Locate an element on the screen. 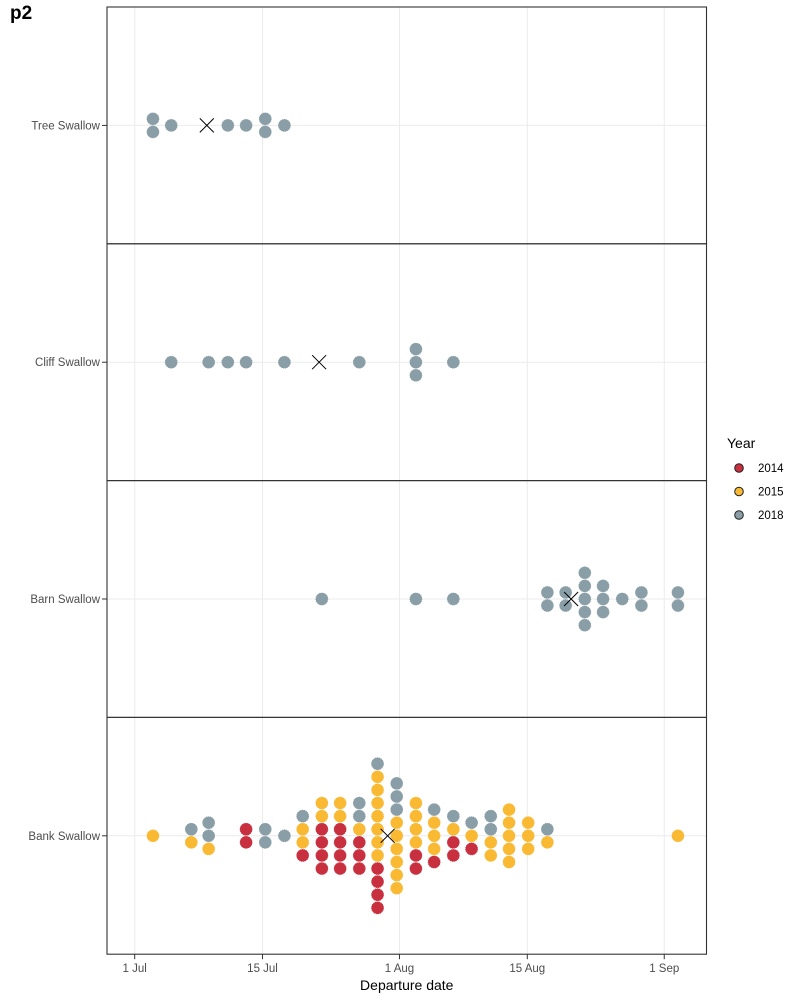 This screenshot has width=800, height=1000. legend-key-2014 is located at coordinates (739, 468).